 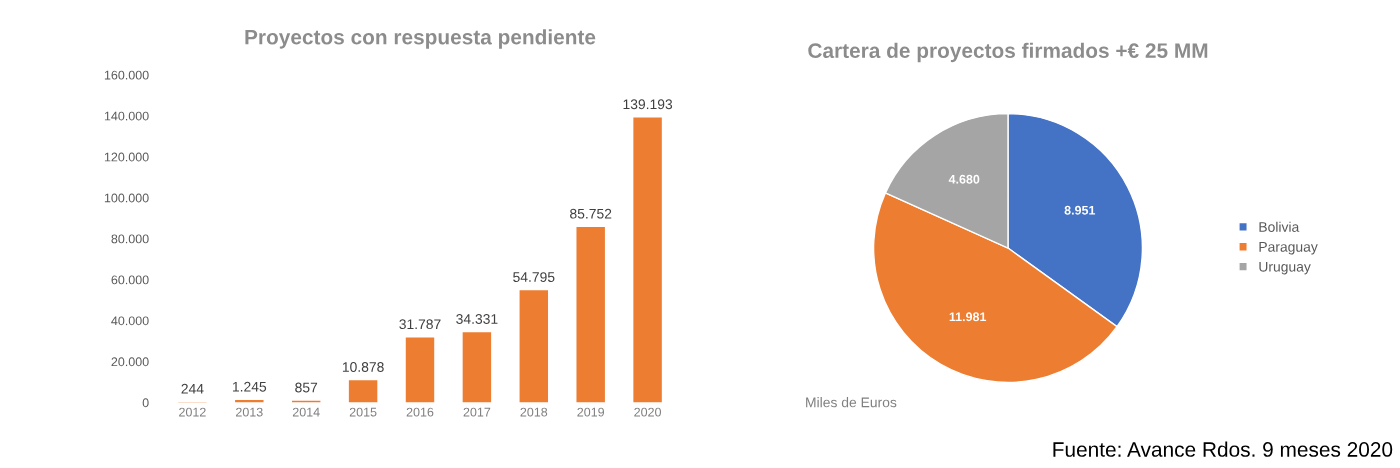 What do you see at coordinates (249, 386) in the screenshot?
I see `data-label: 1.245` at bounding box center [249, 386].